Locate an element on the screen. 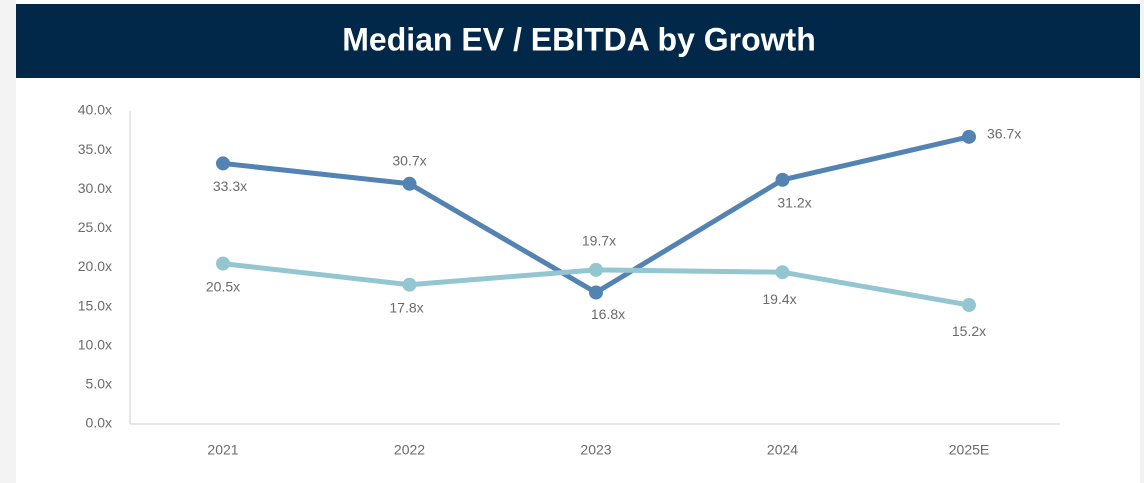 This screenshot has height=483, width=1144. y-tick-label: 30.0x is located at coordinates (95, 188).